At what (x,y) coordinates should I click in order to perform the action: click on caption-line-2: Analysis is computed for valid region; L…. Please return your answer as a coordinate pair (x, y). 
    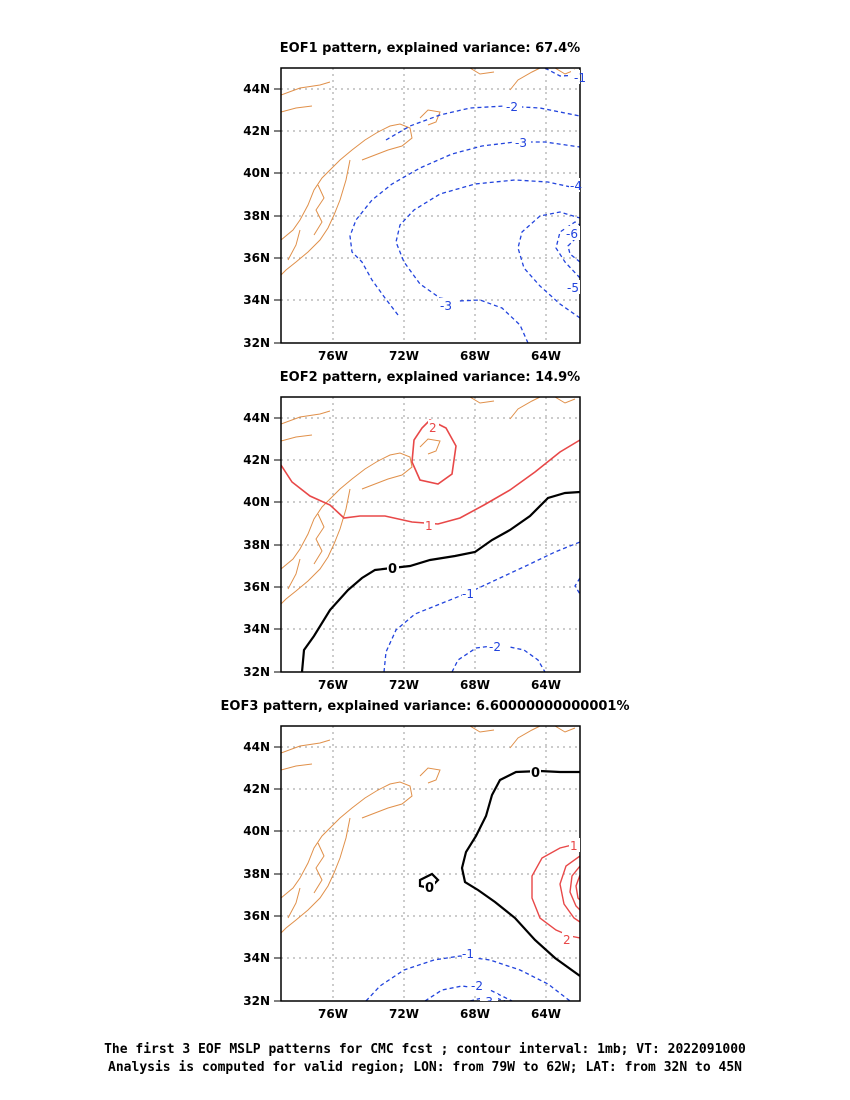
    Looking at the image, I should click on (425, 1067).